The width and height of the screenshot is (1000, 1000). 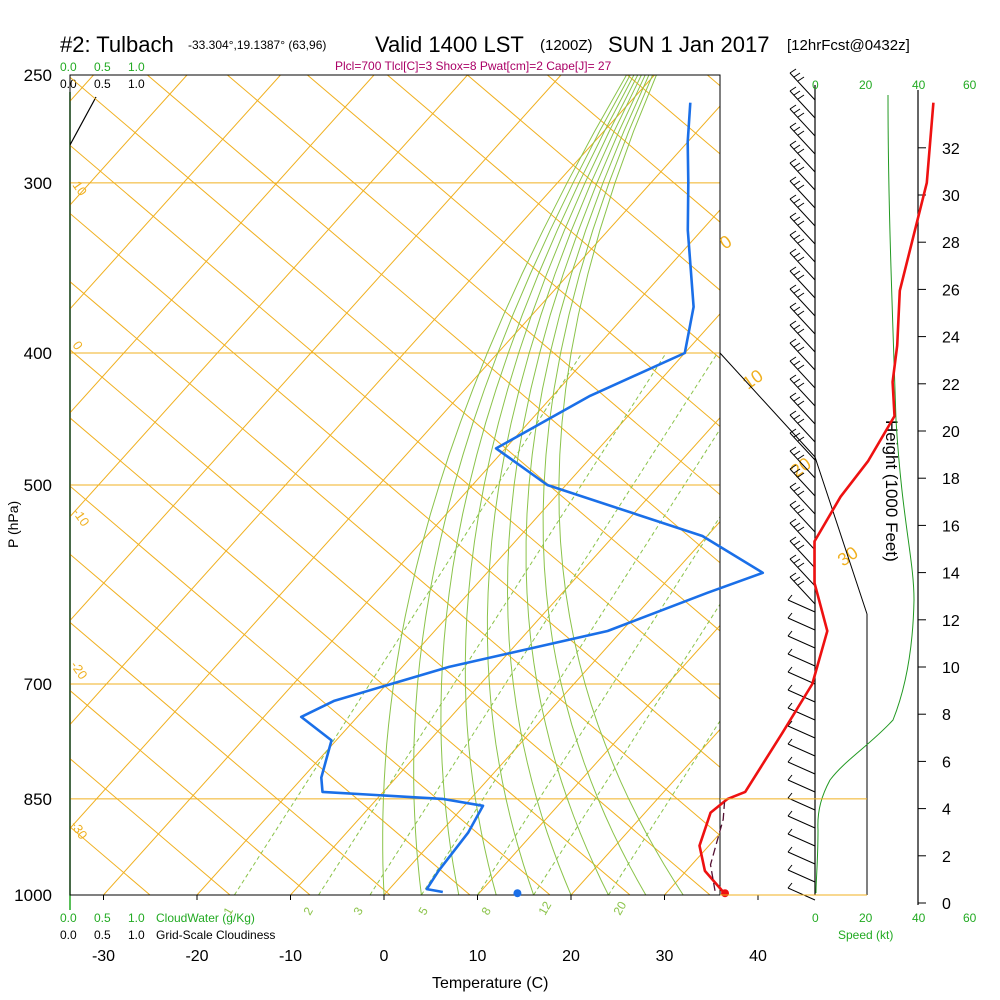 I want to click on pressure-tick-label: 850, so click(x=38, y=799).